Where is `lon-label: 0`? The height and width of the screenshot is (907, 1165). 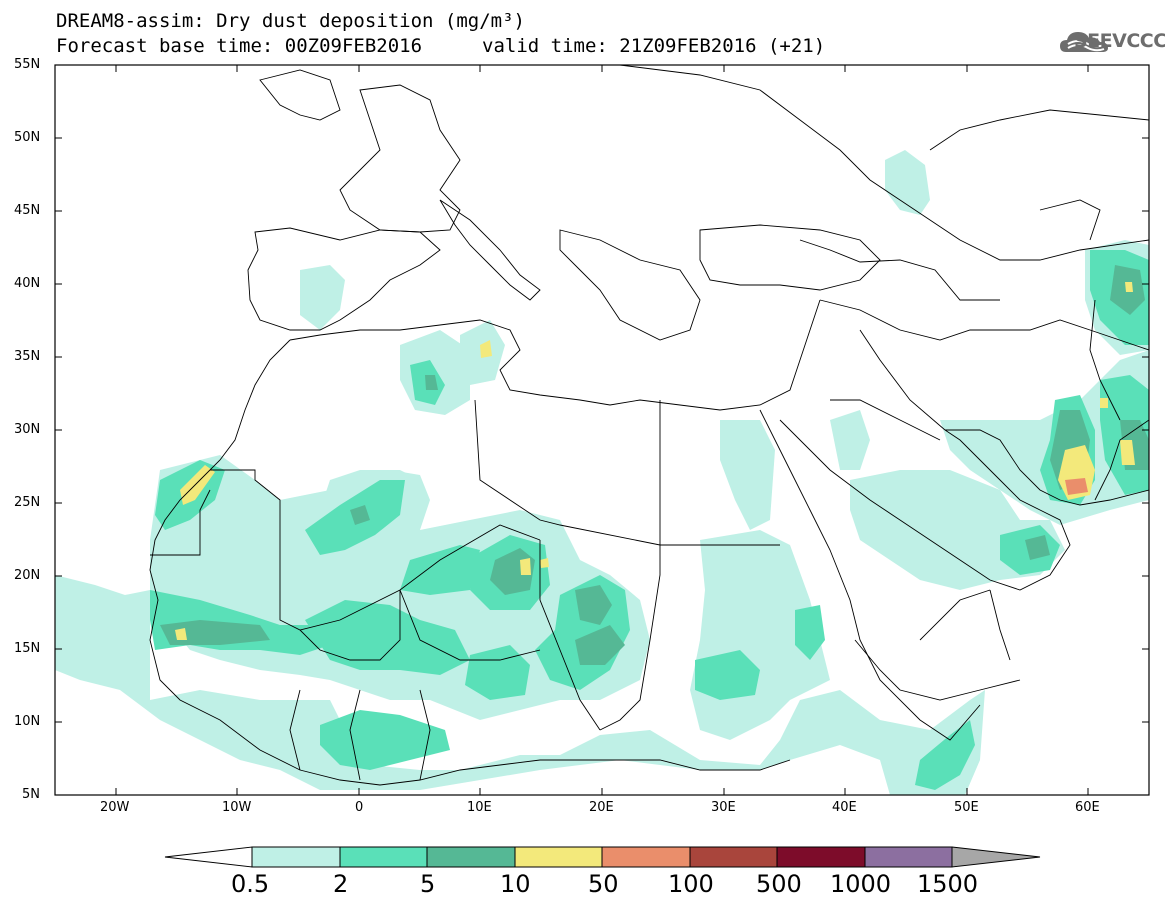 lon-label: 0 is located at coordinates (359, 807).